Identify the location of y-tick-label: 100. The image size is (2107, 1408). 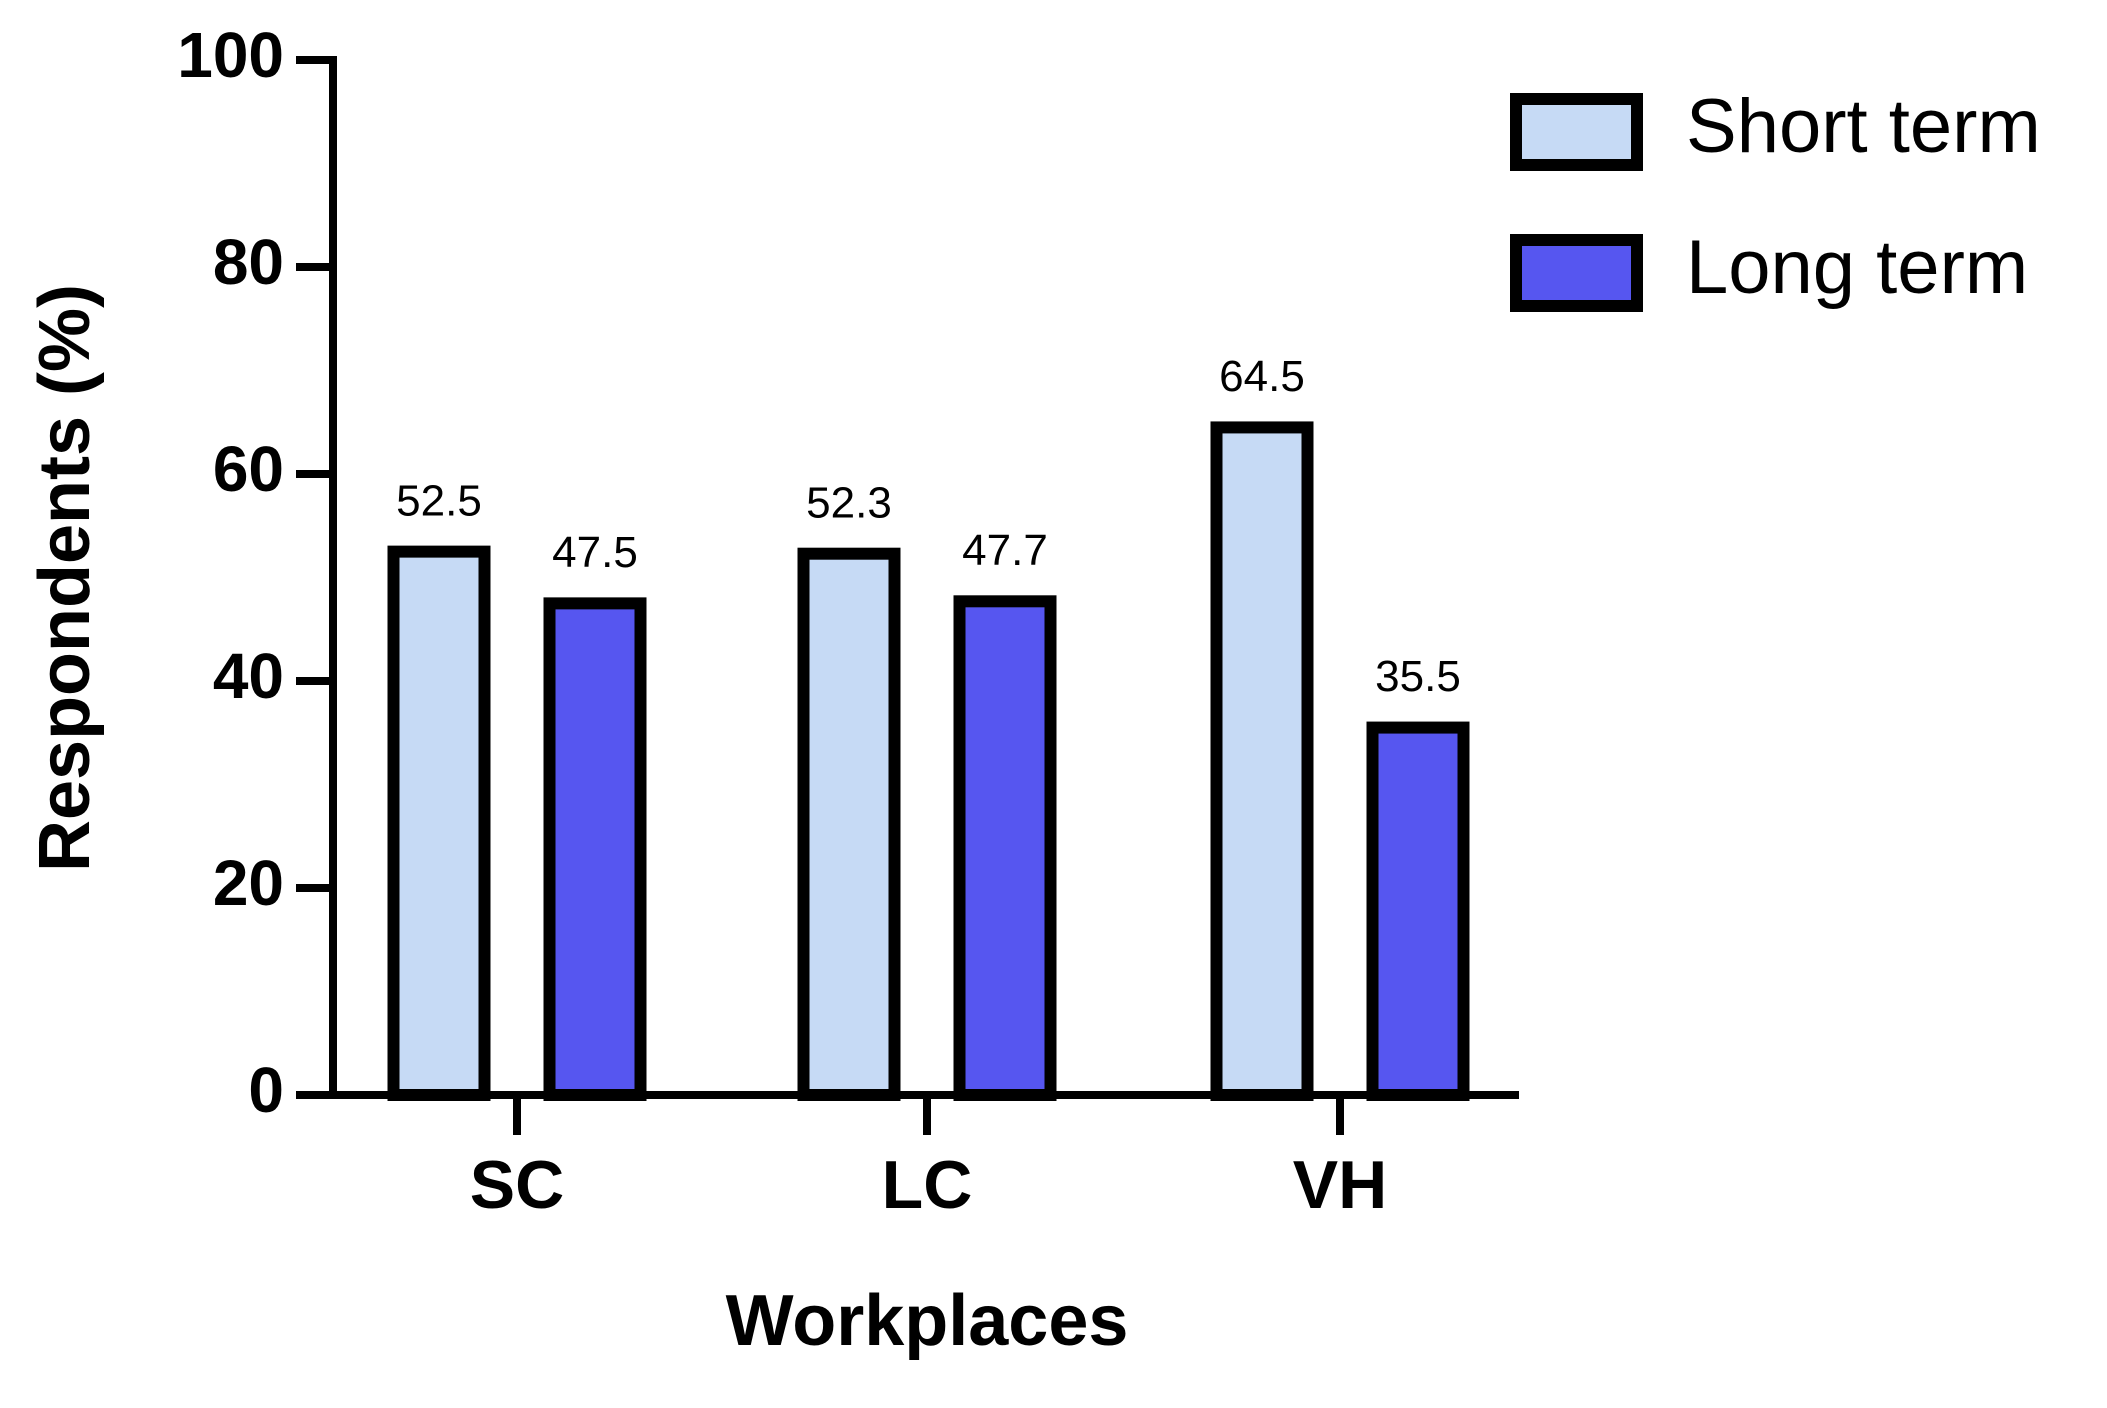
(230, 55).